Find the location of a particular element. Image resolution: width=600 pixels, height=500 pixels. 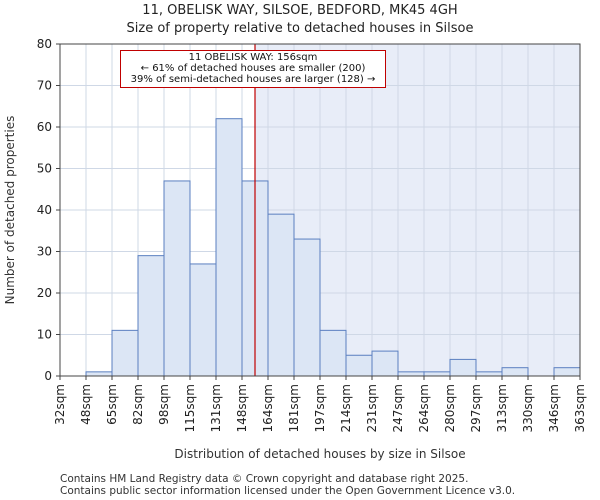

x-tick-label: 181sqm is located at coordinates (294, 408).